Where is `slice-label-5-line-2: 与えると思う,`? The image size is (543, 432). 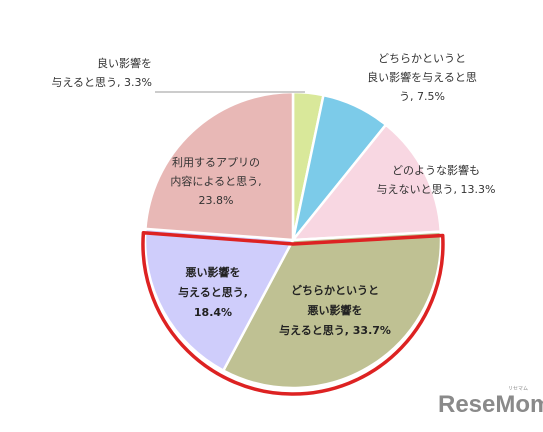
slice-label-5-line-2: 与えると思う, is located at coordinates (213, 292).